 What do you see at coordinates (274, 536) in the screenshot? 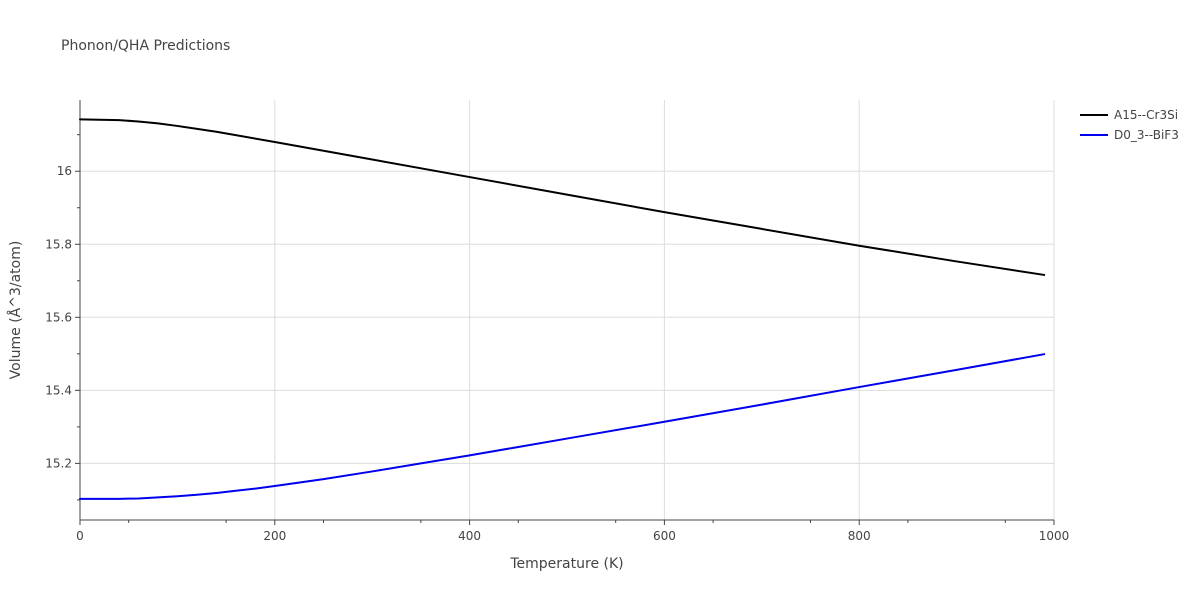
I see `x-tick-label: 200` at bounding box center [274, 536].